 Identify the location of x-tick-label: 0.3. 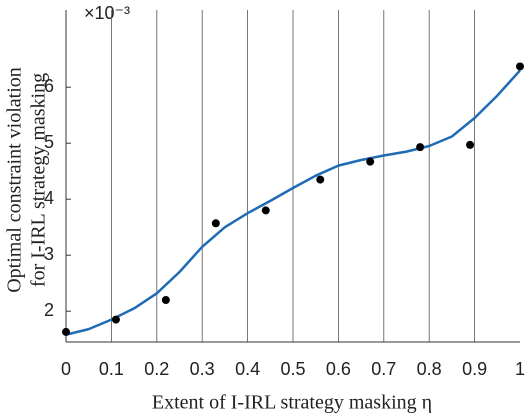
(202, 369).